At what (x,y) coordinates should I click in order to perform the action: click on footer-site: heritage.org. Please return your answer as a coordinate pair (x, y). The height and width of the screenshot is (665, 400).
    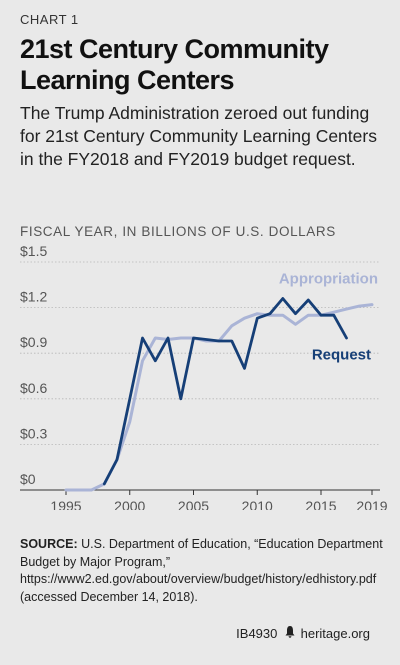
    Looking at the image, I should click on (335, 633).